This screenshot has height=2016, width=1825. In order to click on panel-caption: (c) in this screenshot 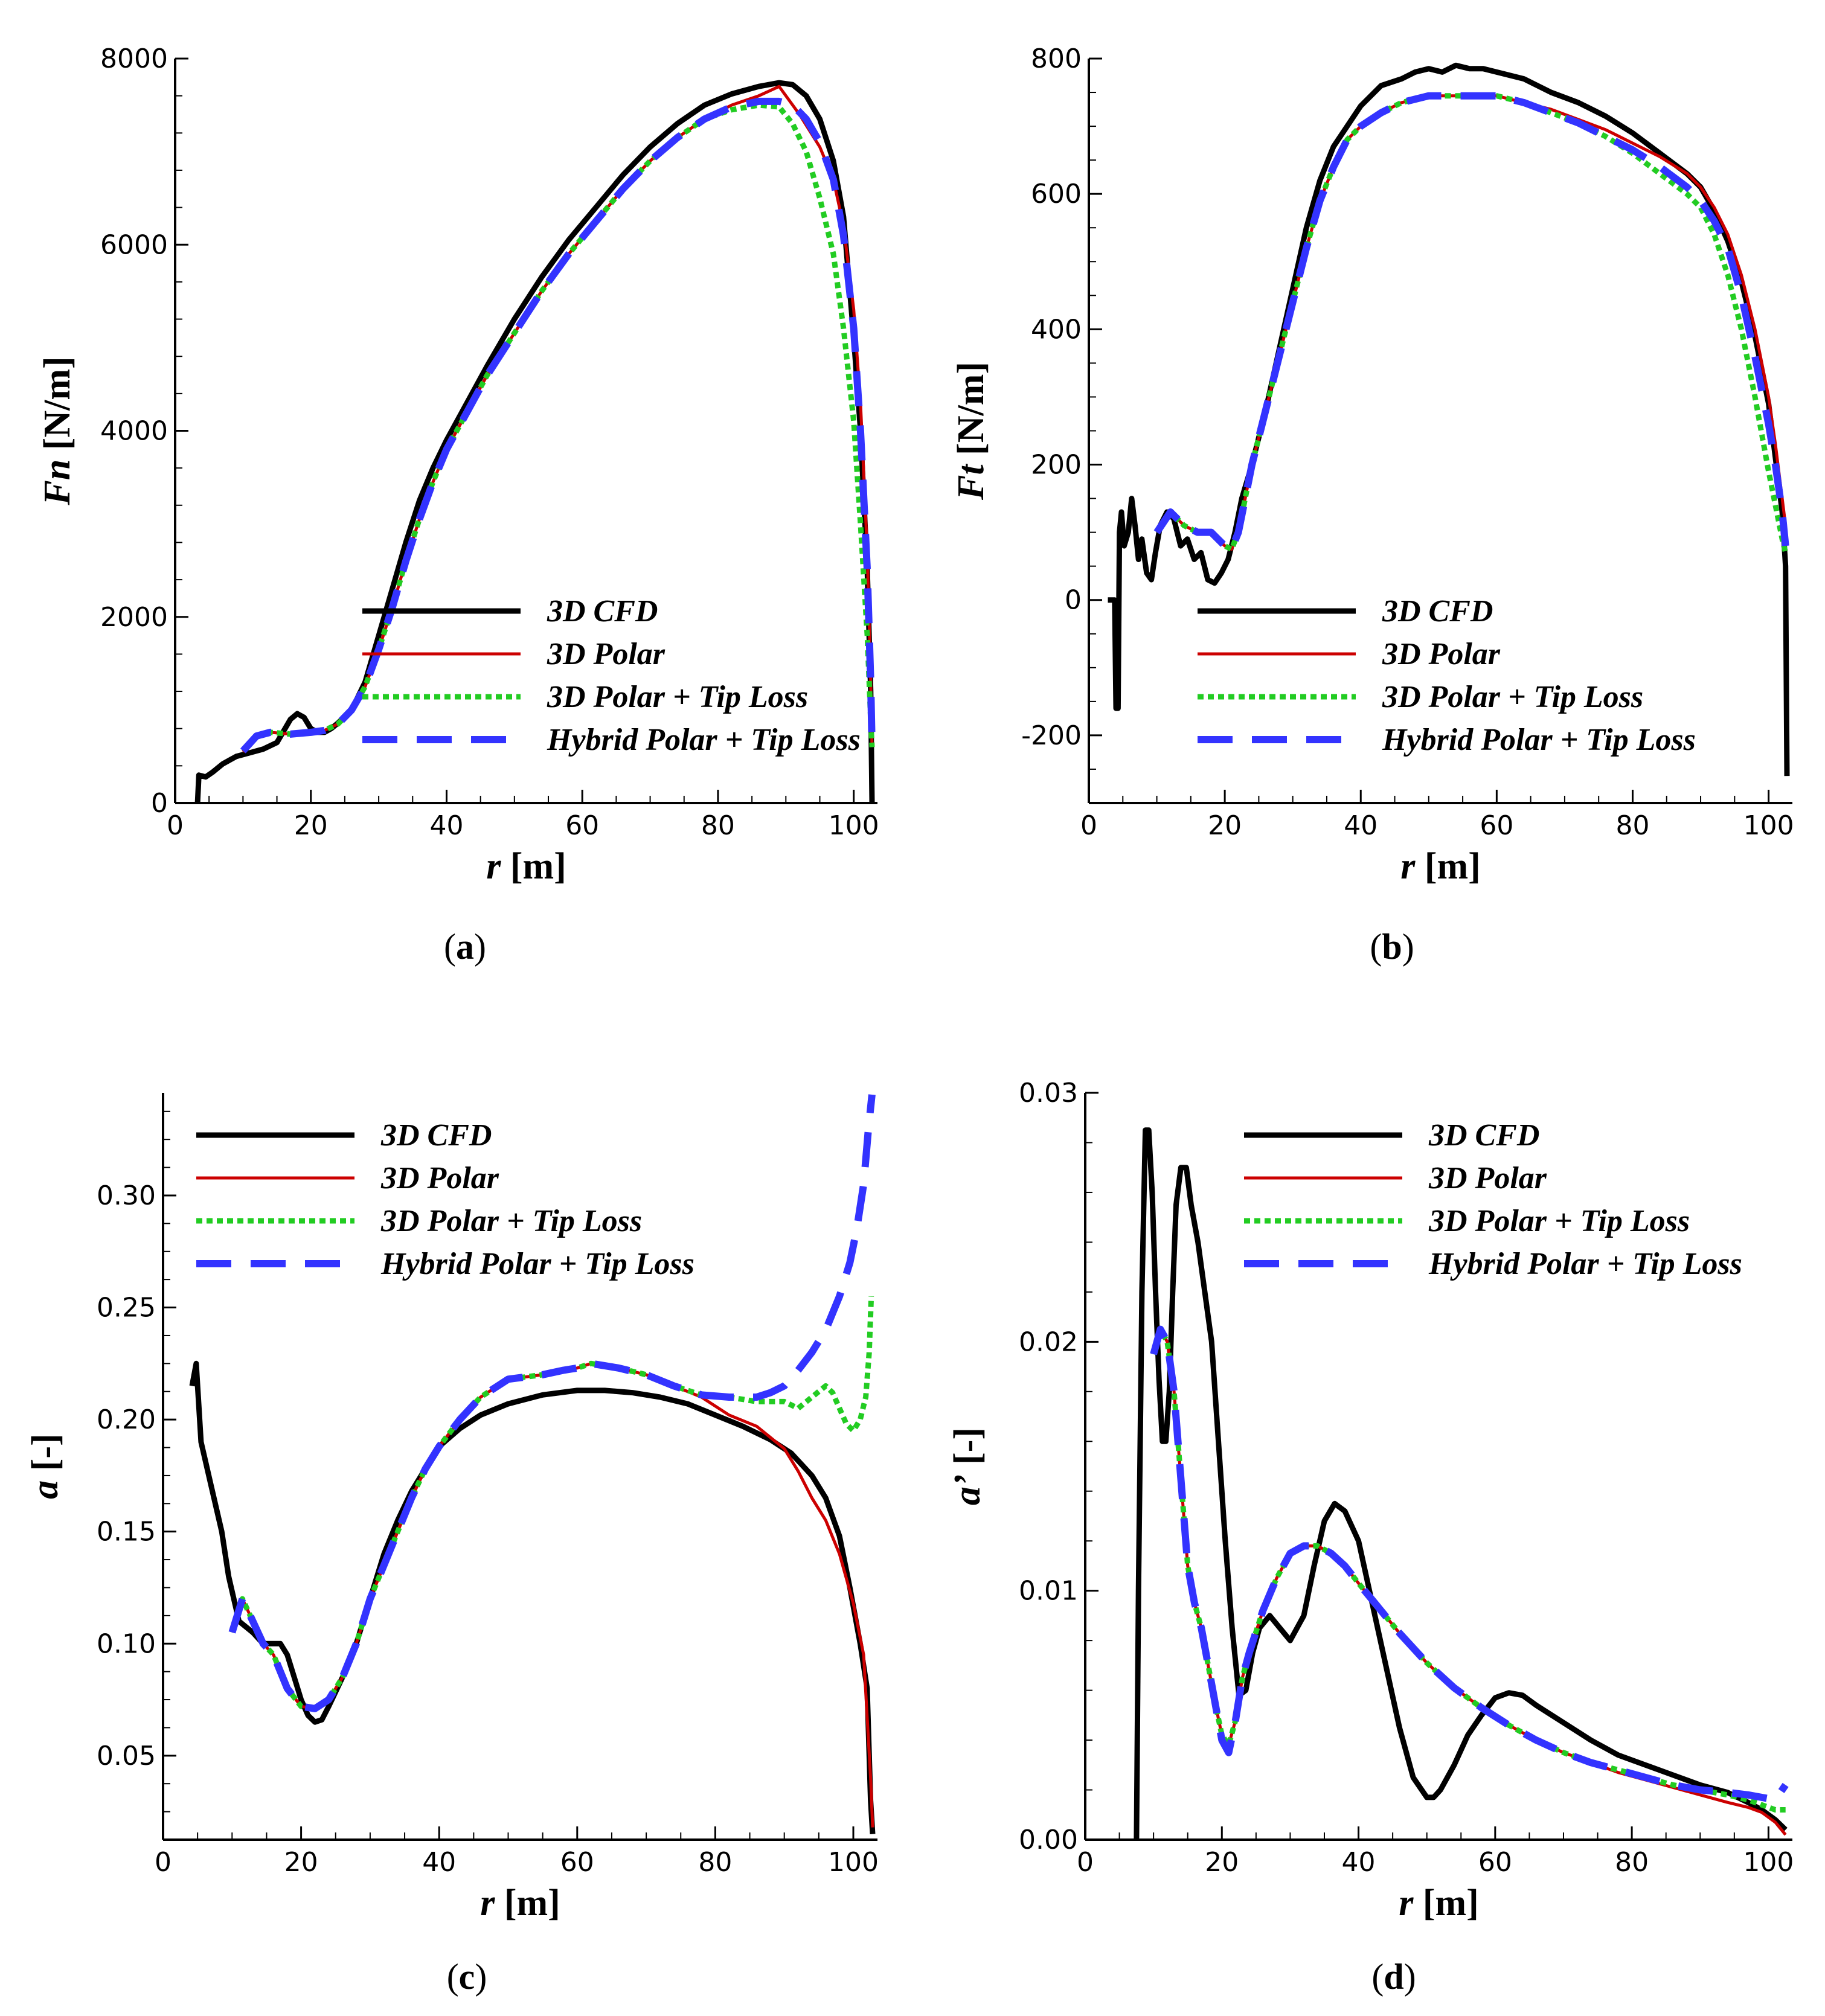, I will do `click(467, 1977)`.